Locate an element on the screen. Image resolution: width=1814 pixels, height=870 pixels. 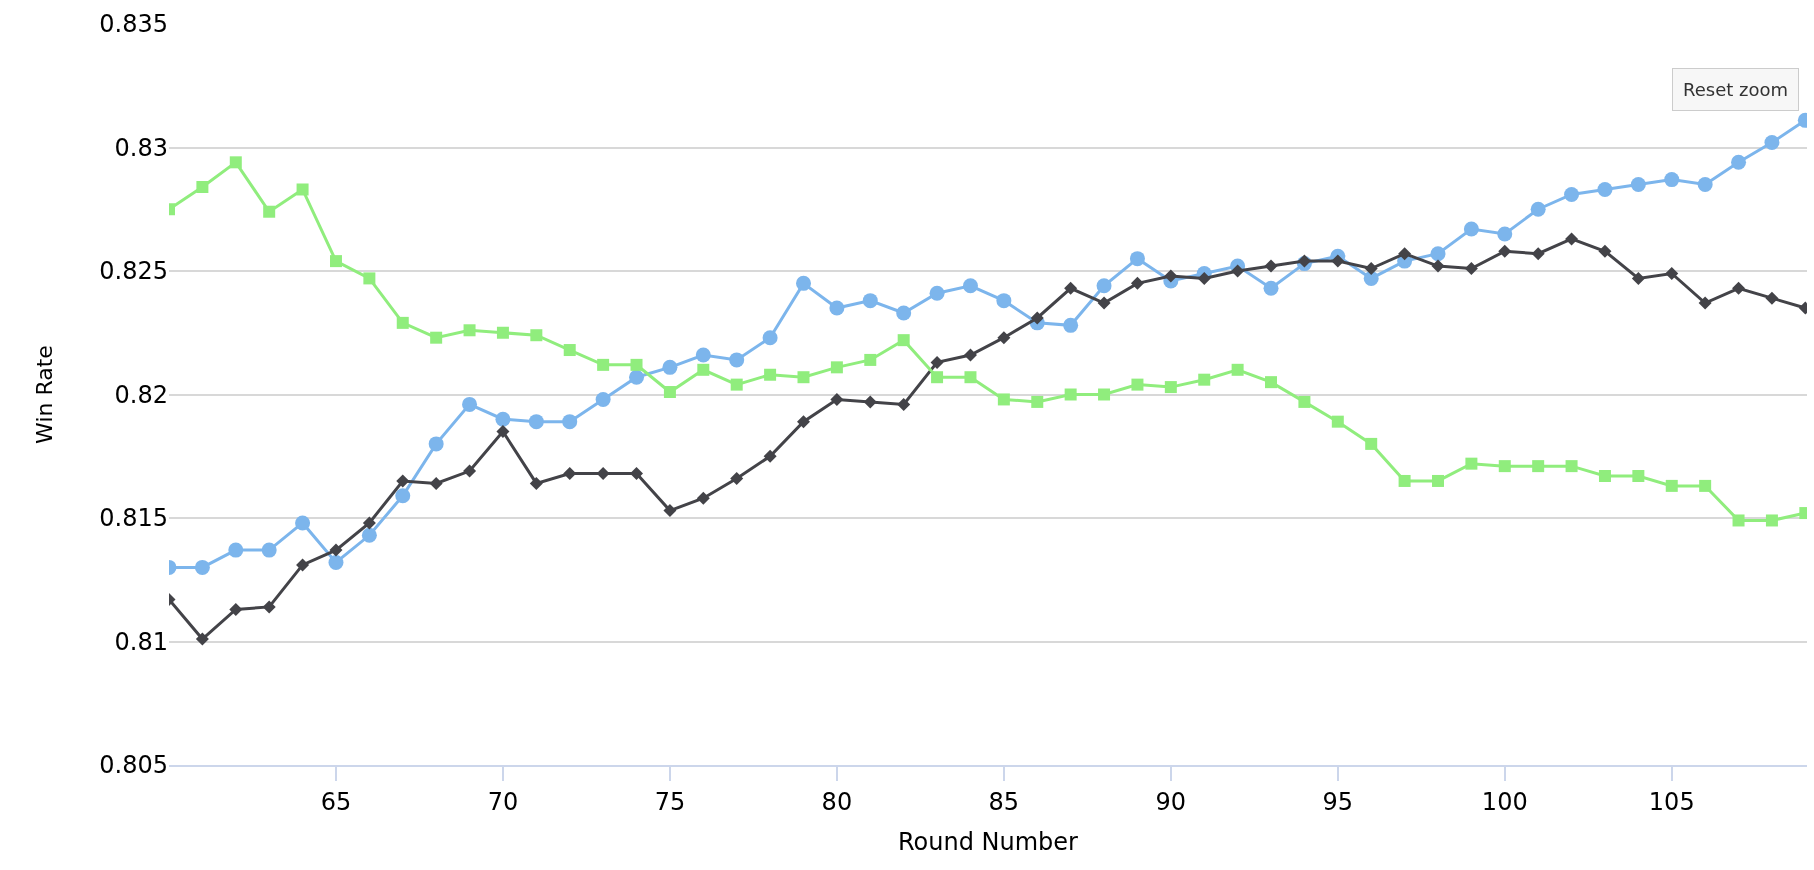
x-tick-label: 70 is located at coordinates (503, 801).